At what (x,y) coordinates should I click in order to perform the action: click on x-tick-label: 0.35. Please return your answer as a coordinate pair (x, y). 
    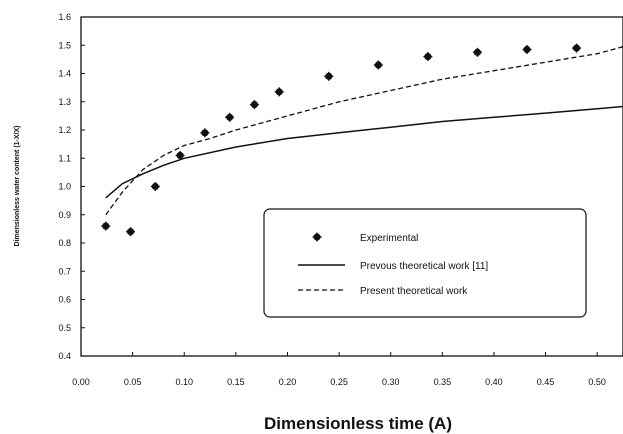
    Looking at the image, I should click on (443, 382).